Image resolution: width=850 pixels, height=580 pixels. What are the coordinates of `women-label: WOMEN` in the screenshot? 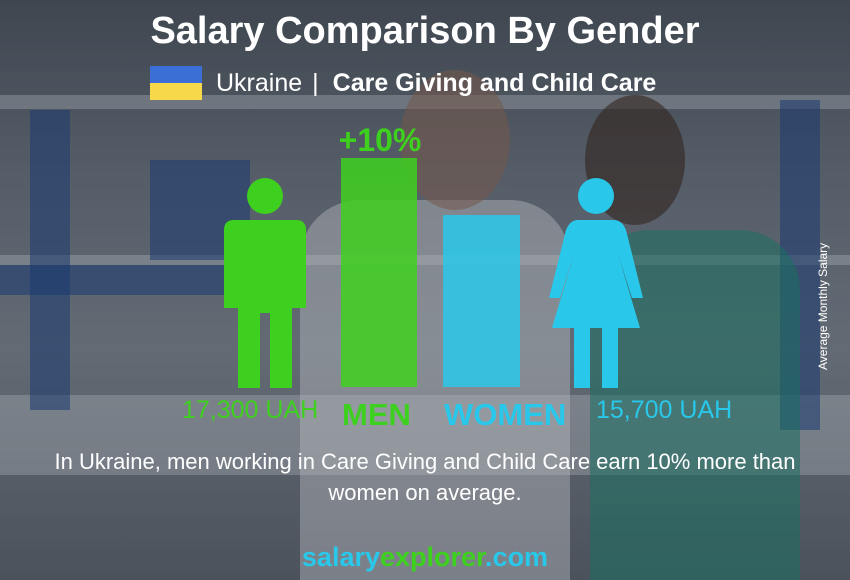 It's located at (505, 414).